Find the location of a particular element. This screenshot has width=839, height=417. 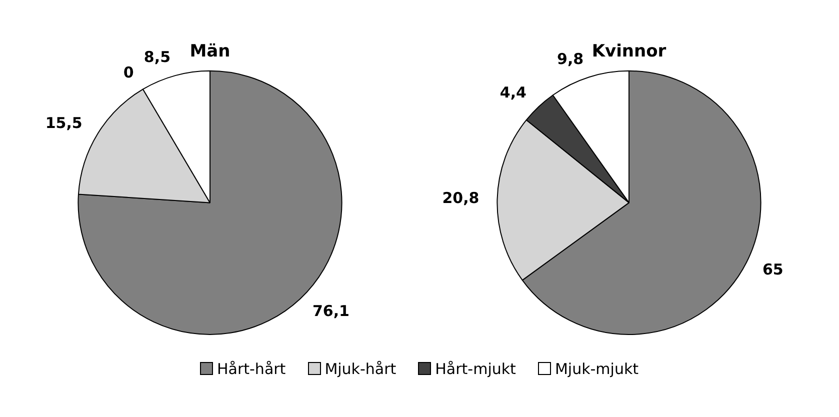

chart-title: Kvinnor is located at coordinates (629, 52).